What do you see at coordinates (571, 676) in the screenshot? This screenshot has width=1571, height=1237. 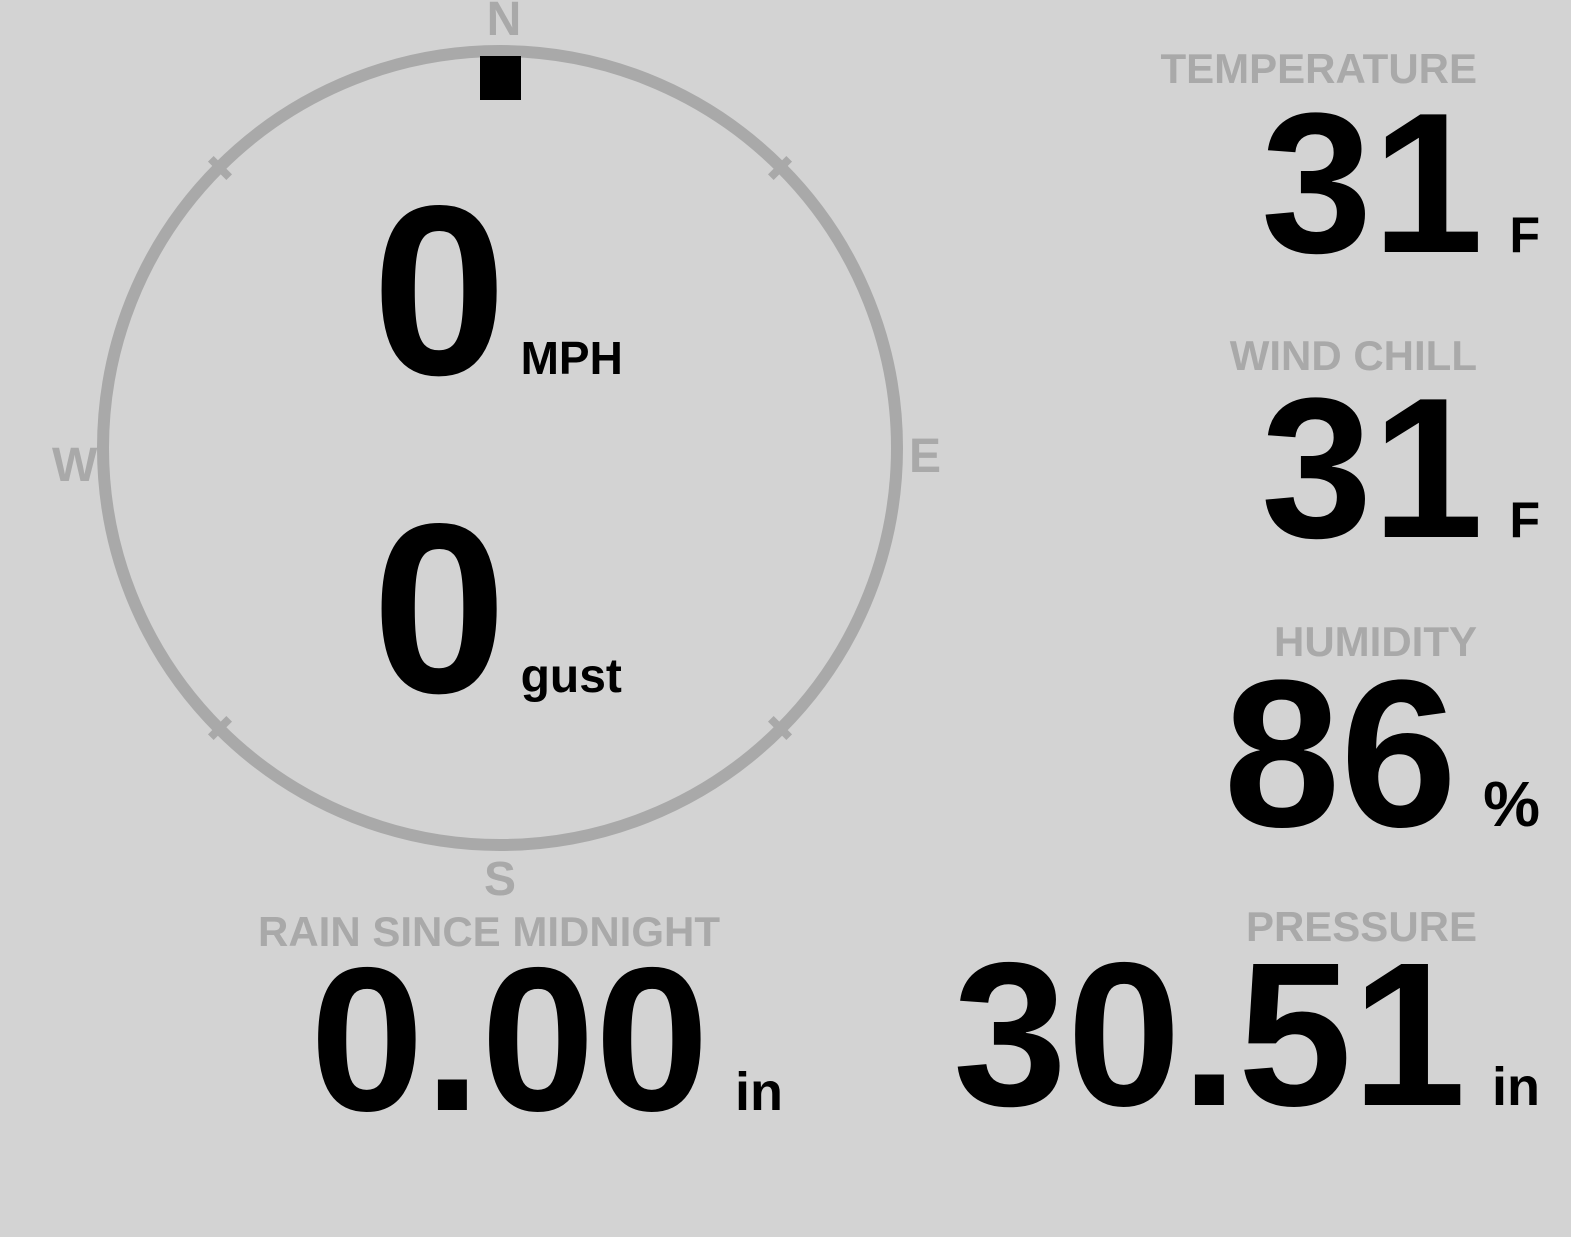 I see `wind-gust-unit: gust` at bounding box center [571, 676].